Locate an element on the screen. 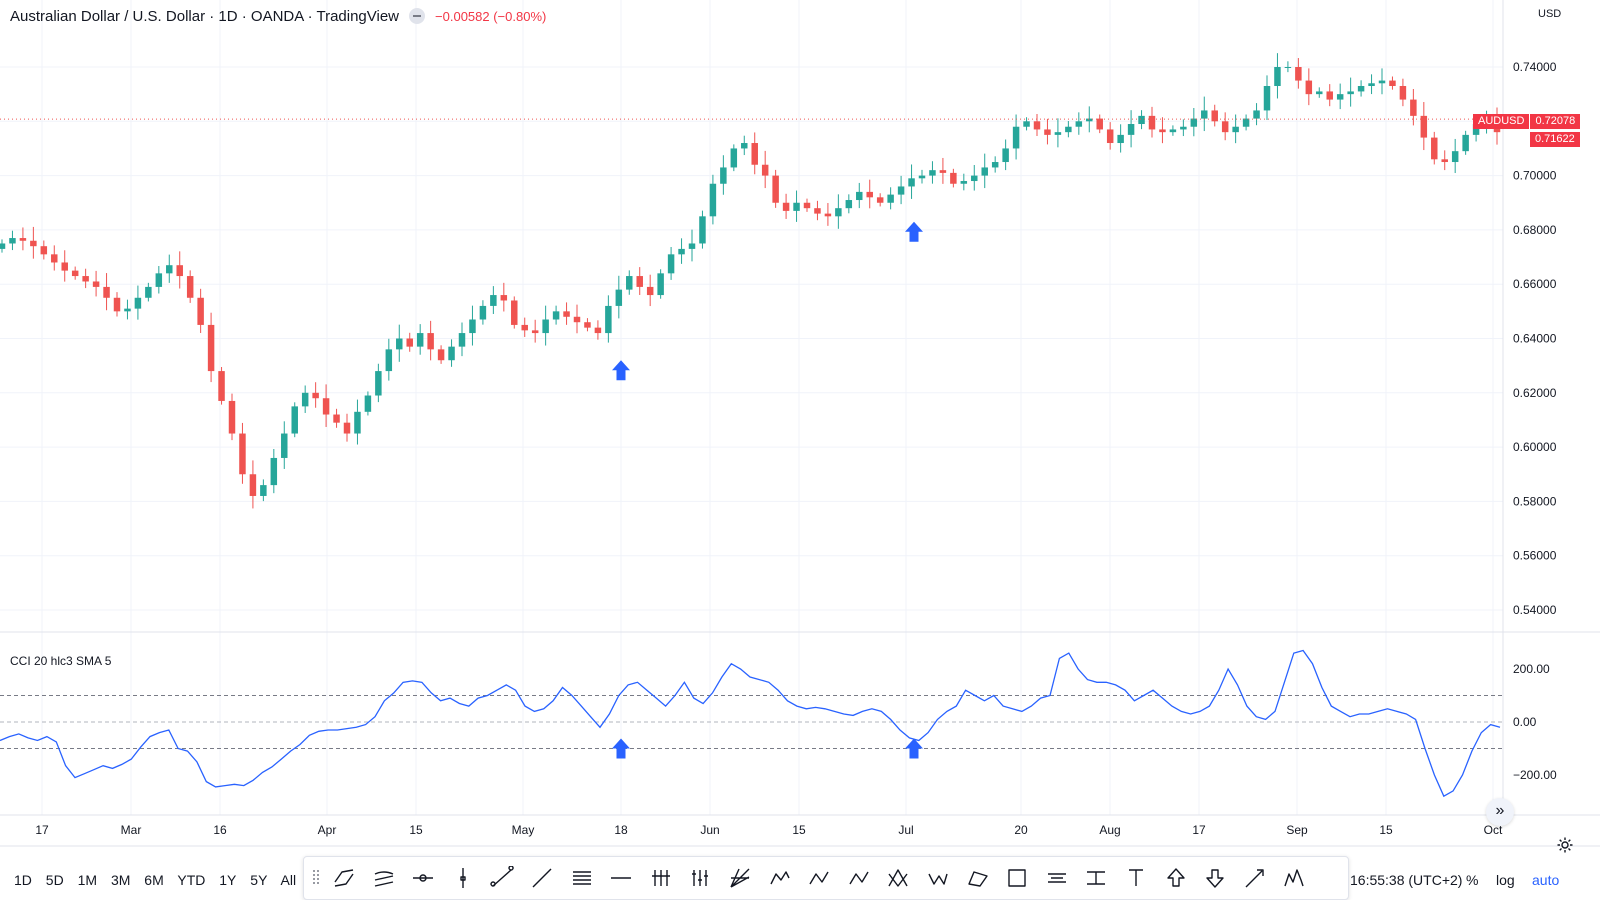 Image resolution: width=1600 pixels, height=900 pixels. price-range-icon is located at coordinates (1096, 878).